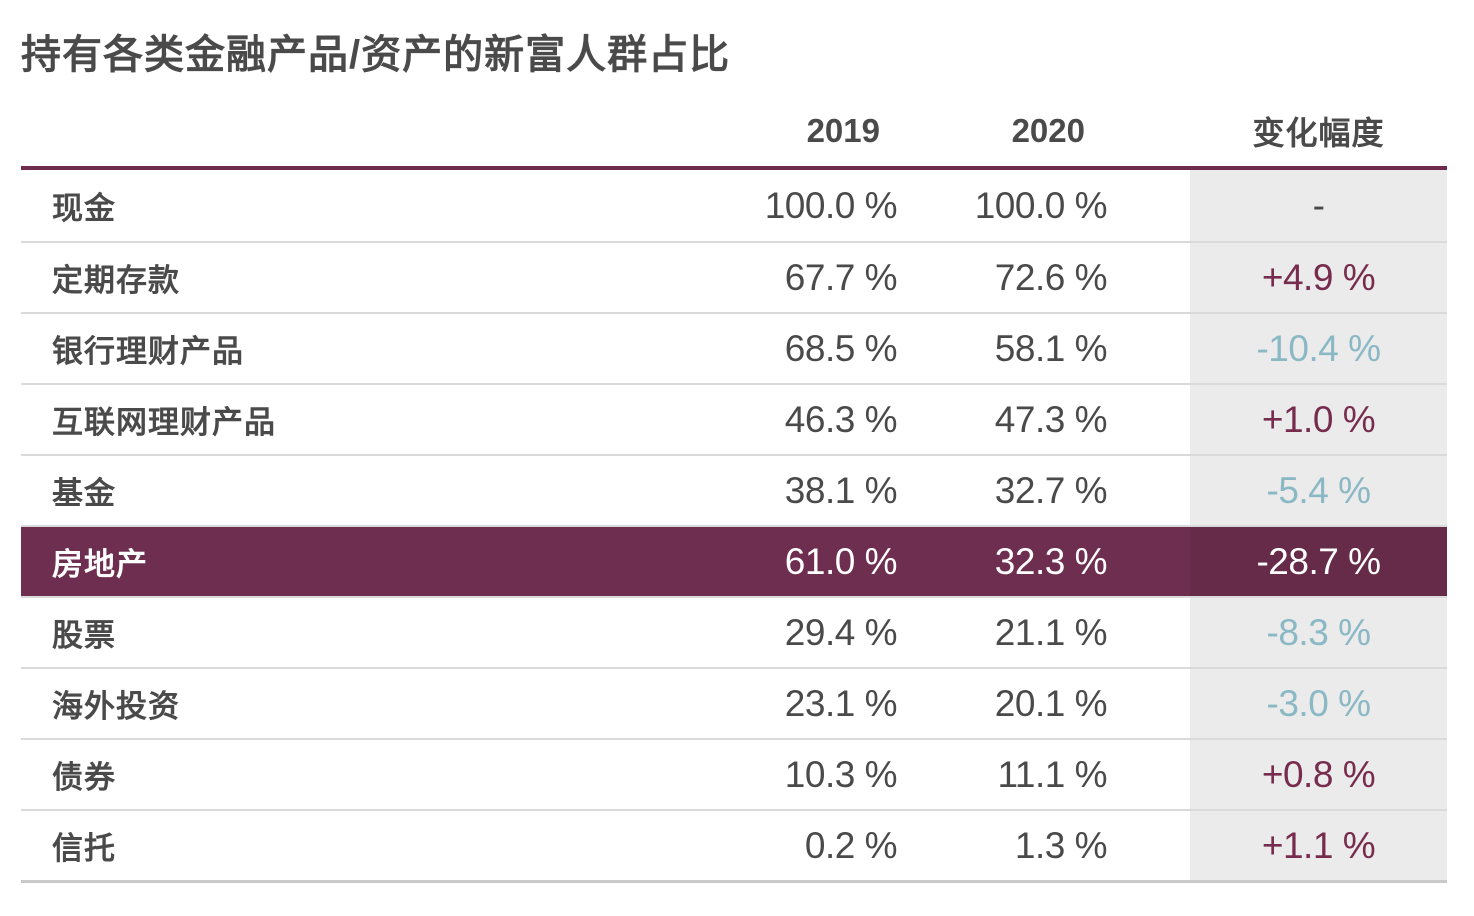 The image size is (1474, 916). I want to click on value-2019: 46.3 %, so click(841, 419).